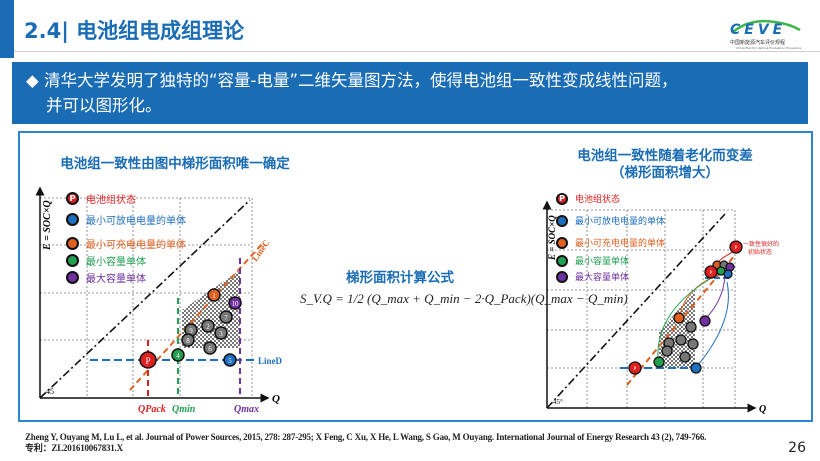 This screenshot has height=461, width=820. Describe the element at coordinates (654, 307) in the screenshot. I see `right-diagram: 45° Q E = SOC×Q P P P` at that location.